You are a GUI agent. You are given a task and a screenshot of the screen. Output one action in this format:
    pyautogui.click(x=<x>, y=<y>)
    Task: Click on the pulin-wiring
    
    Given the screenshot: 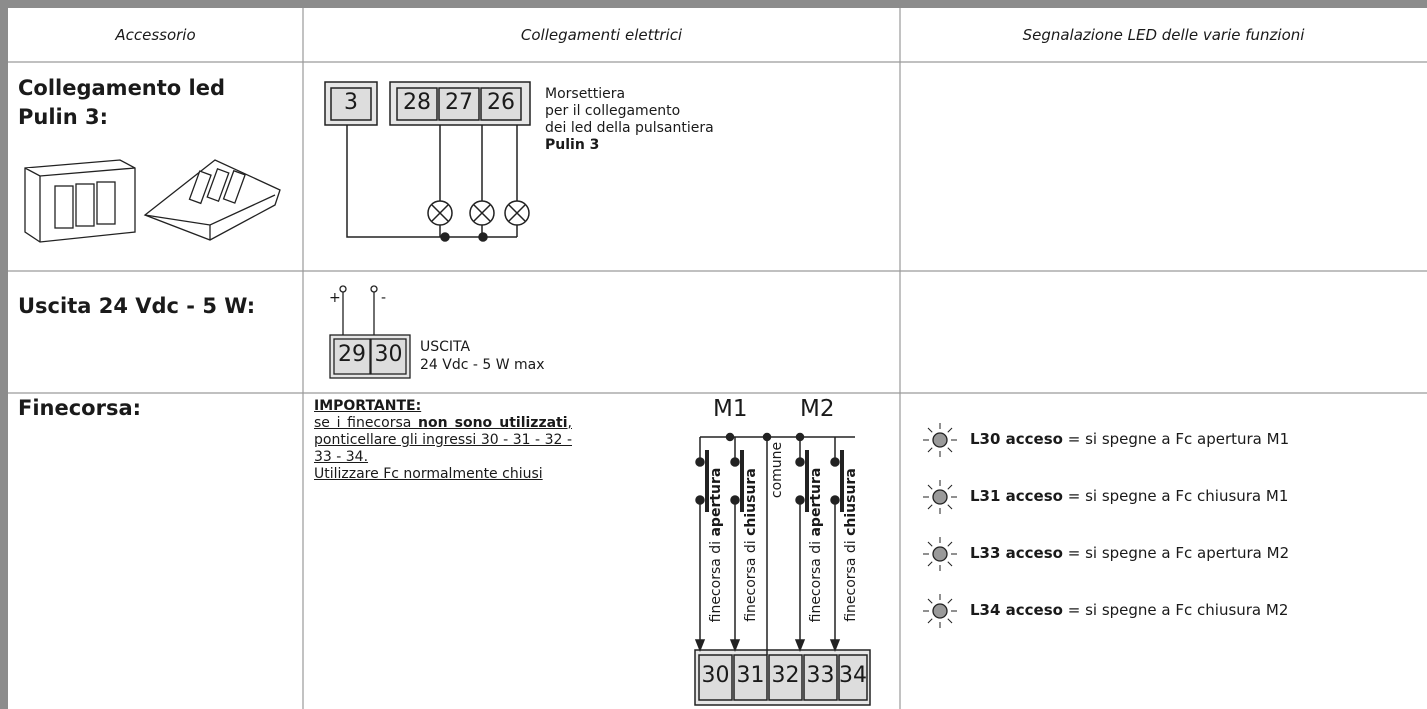 What is the action you would take?
    pyautogui.click(x=427, y=161)
    